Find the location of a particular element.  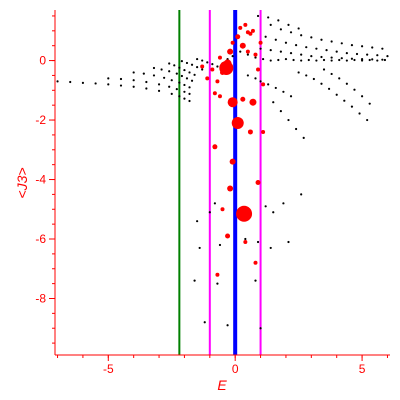

y-tick-label: -2 is located at coordinates (40, 120).